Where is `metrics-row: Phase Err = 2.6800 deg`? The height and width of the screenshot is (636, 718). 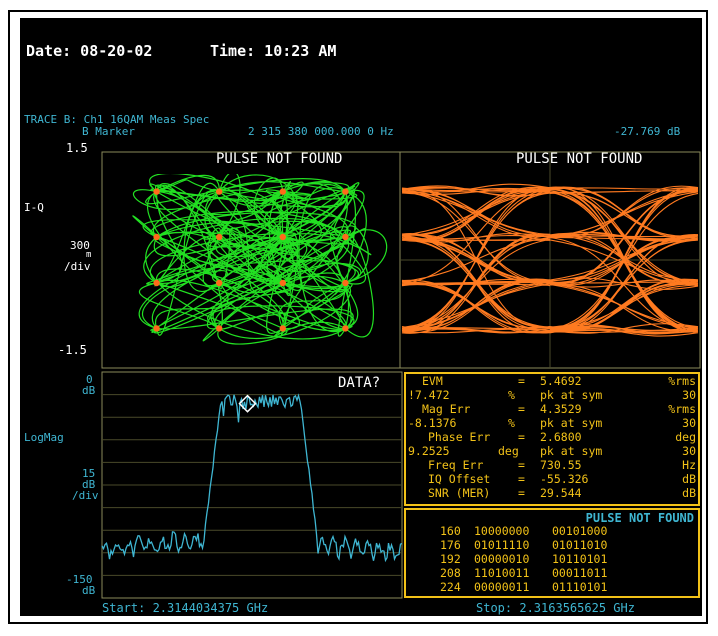 metrics-row: Phase Err = 2.6800 deg is located at coordinates (553, 437).